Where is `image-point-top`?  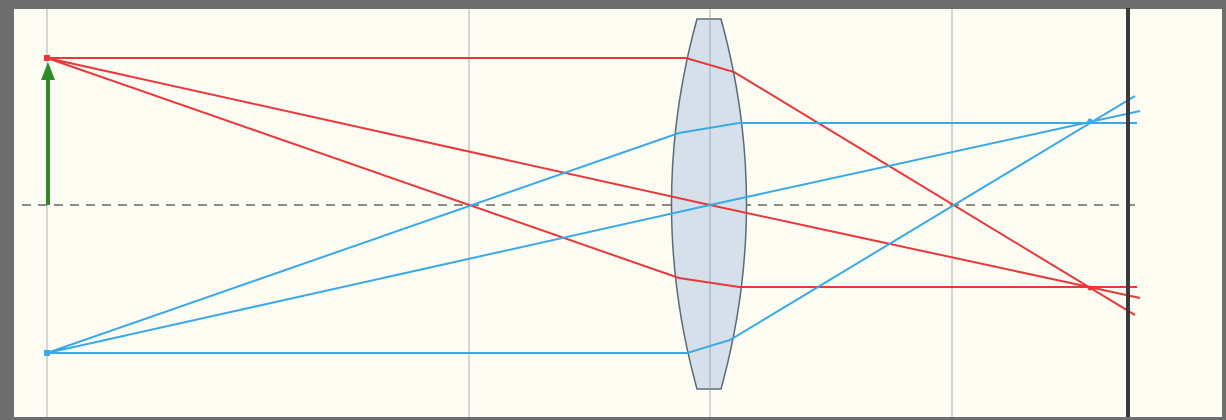
image-point-top is located at coordinates (1090, 121).